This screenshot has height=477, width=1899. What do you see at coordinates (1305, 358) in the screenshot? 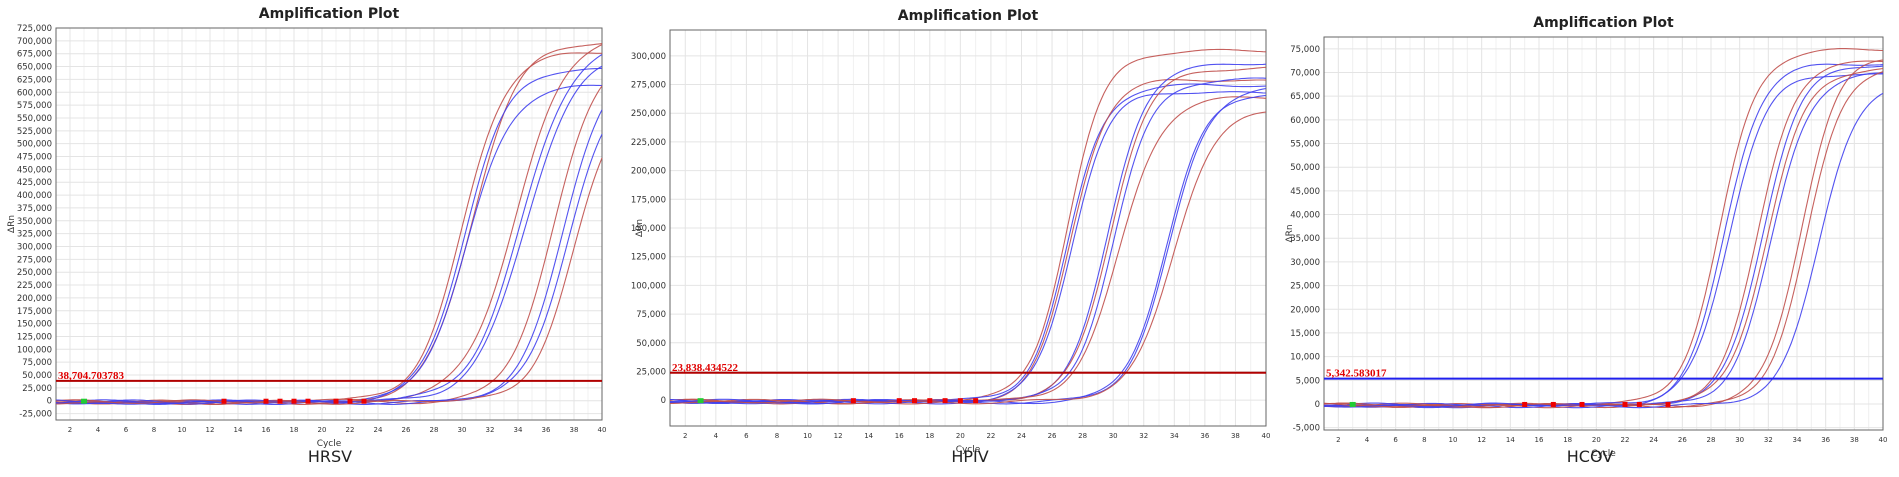
I see `y-tick-label: 10,000` at bounding box center [1305, 358].